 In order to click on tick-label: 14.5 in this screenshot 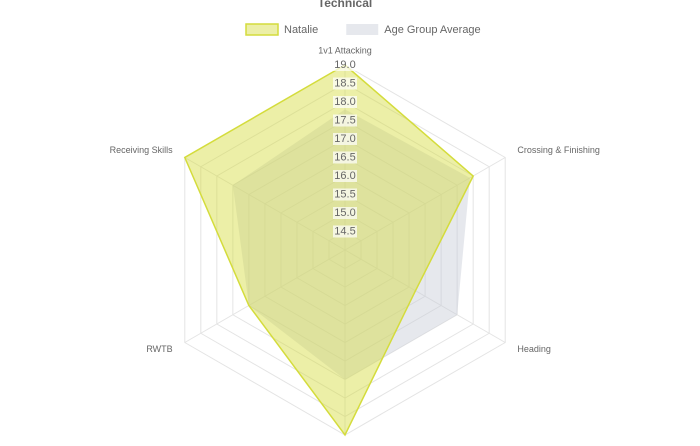, I will do `click(344, 231)`.